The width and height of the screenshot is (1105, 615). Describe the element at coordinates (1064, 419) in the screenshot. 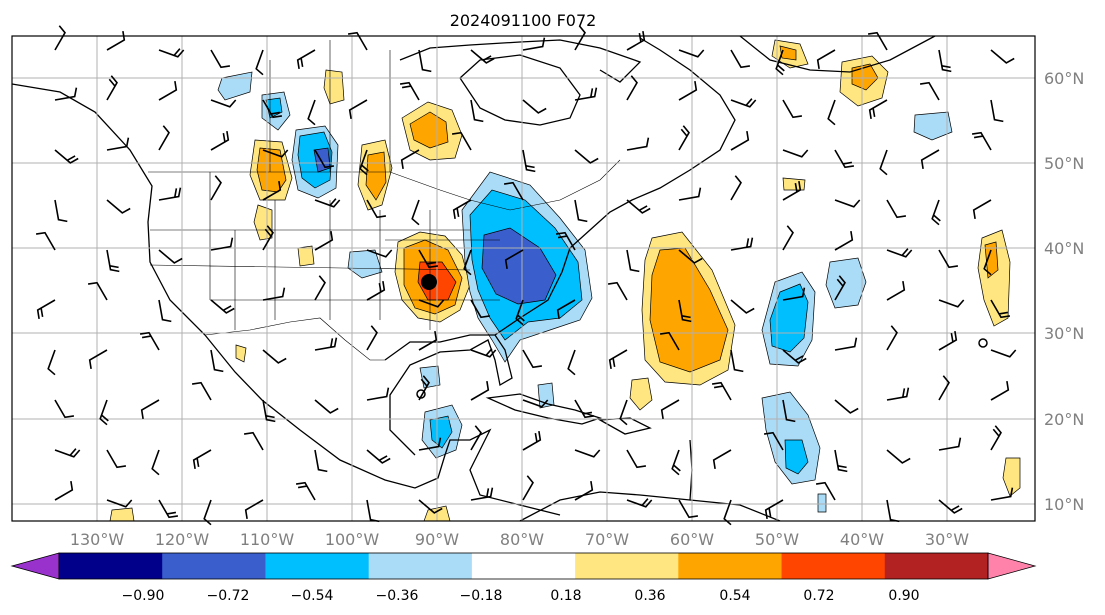

I see `lat-label: 20°N` at that location.